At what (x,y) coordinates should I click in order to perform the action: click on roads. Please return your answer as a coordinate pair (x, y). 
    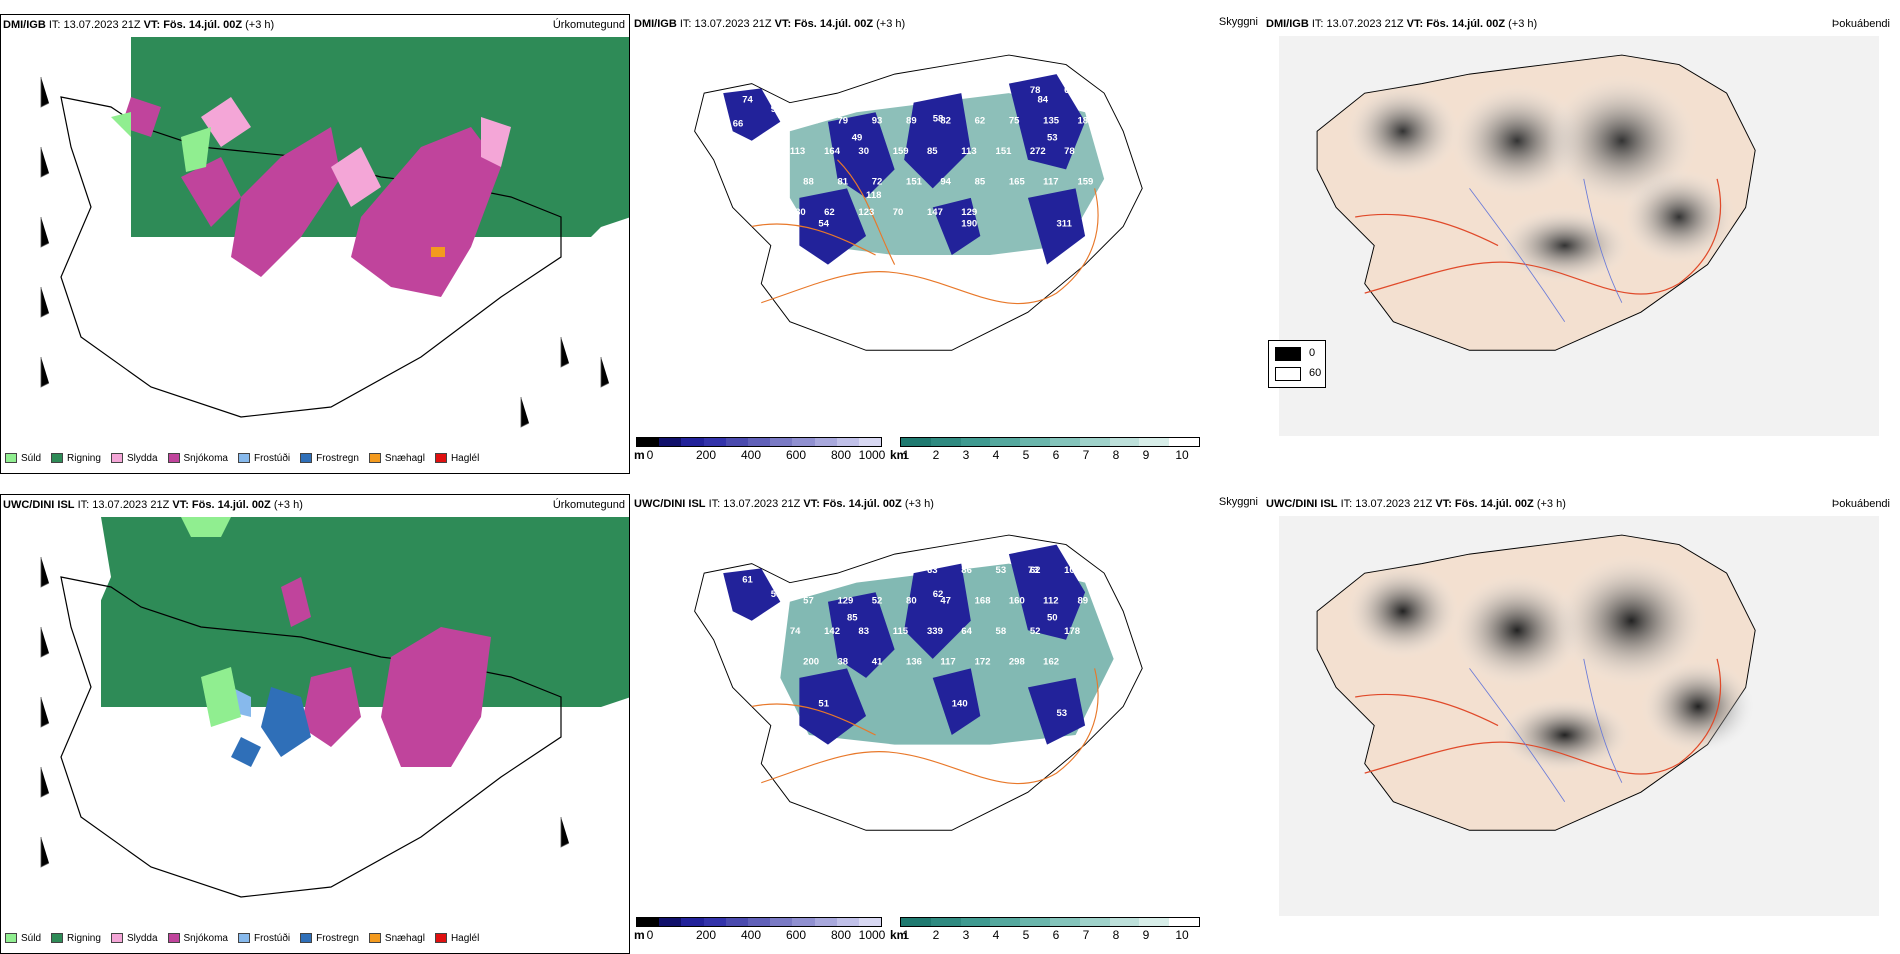
    Looking at the image, I should click on (1538, 716).